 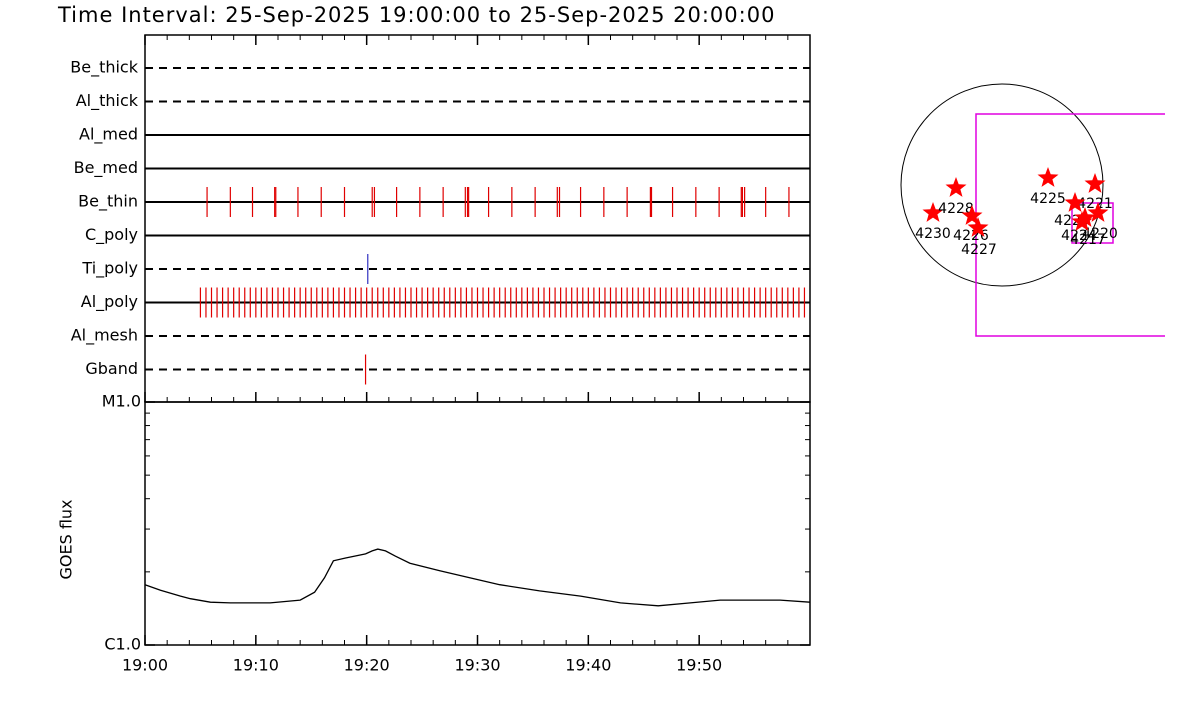 What do you see at coordinates (145, 665) in the screenshot?
I see `x-tick-label: 19:00` at bounding box center [145, 665].